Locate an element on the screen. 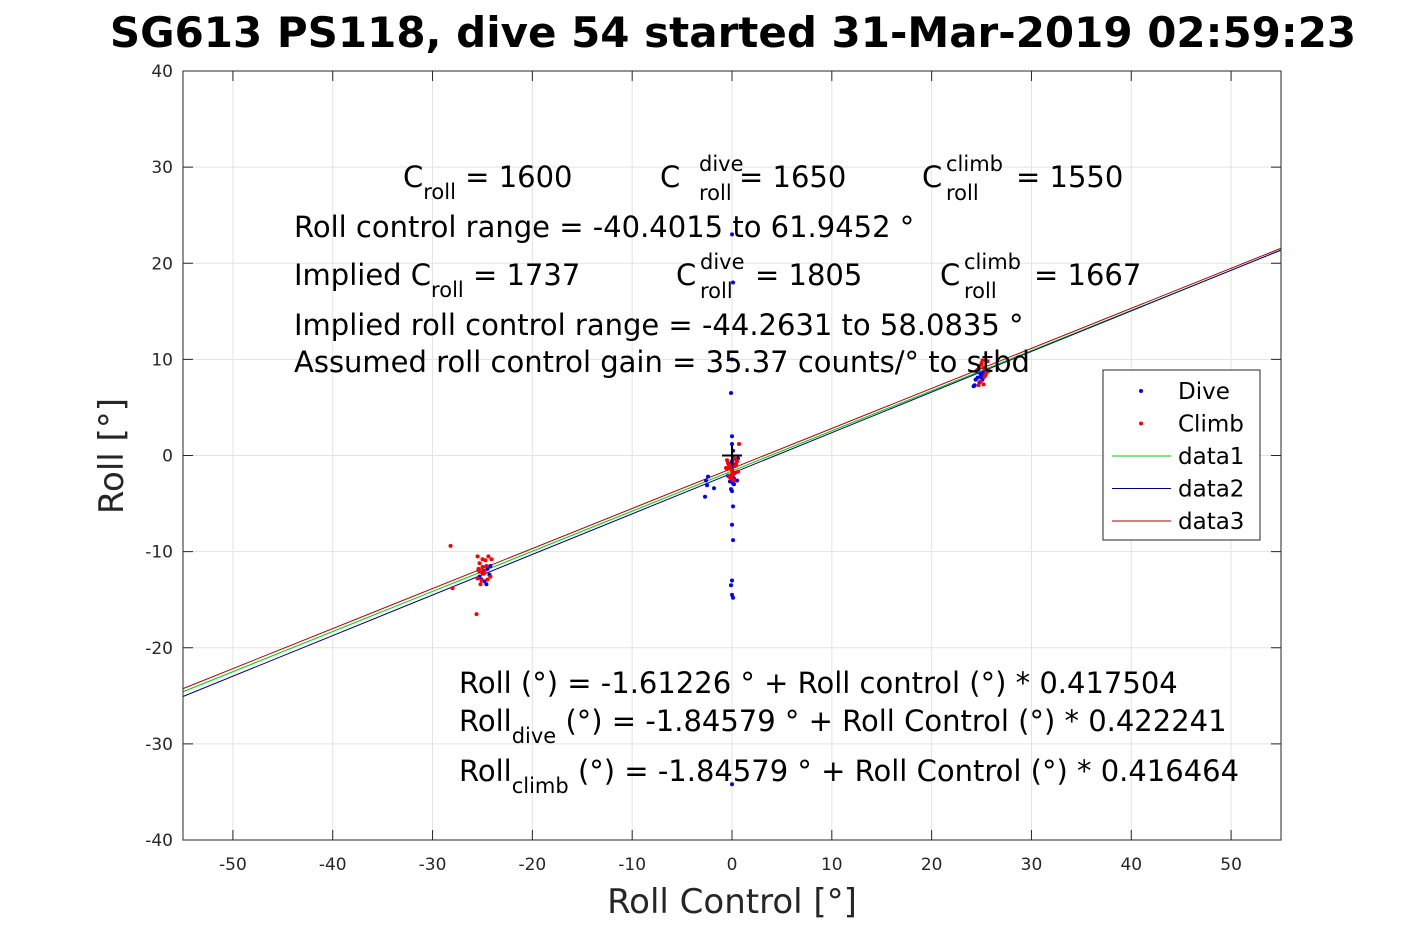 The image size is (1417, 945). x-tick-label: 10 is located at coordinates (832, 865).